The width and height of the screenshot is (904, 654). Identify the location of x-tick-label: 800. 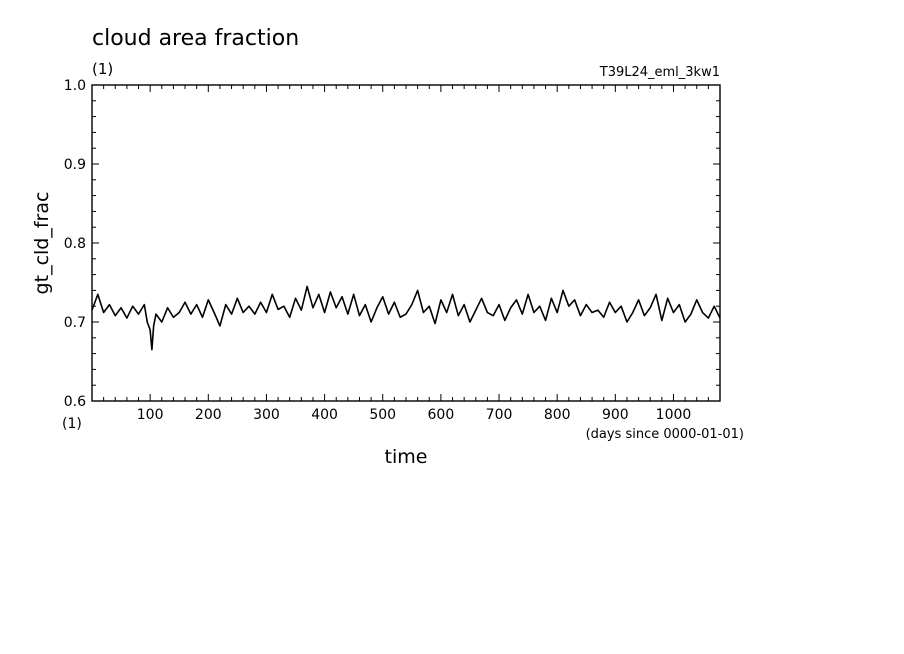
(557, 415).